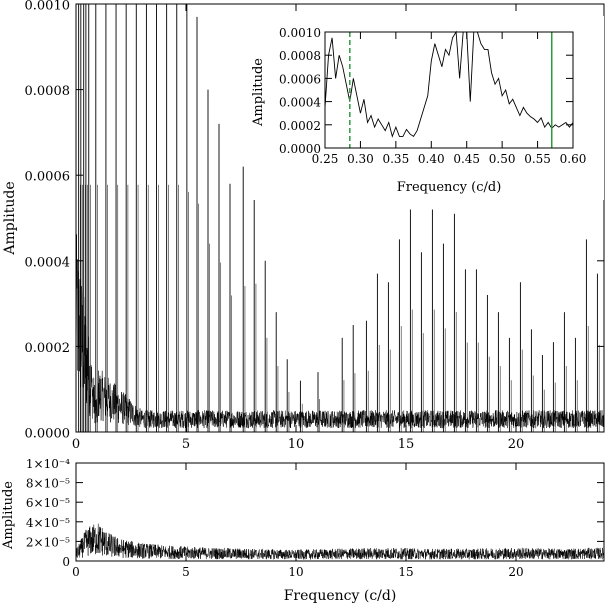 This screenshot has height=604, width=606. Describe the element at coordinates (340, 512) in the screenshot. I see `window-frame` at that location.